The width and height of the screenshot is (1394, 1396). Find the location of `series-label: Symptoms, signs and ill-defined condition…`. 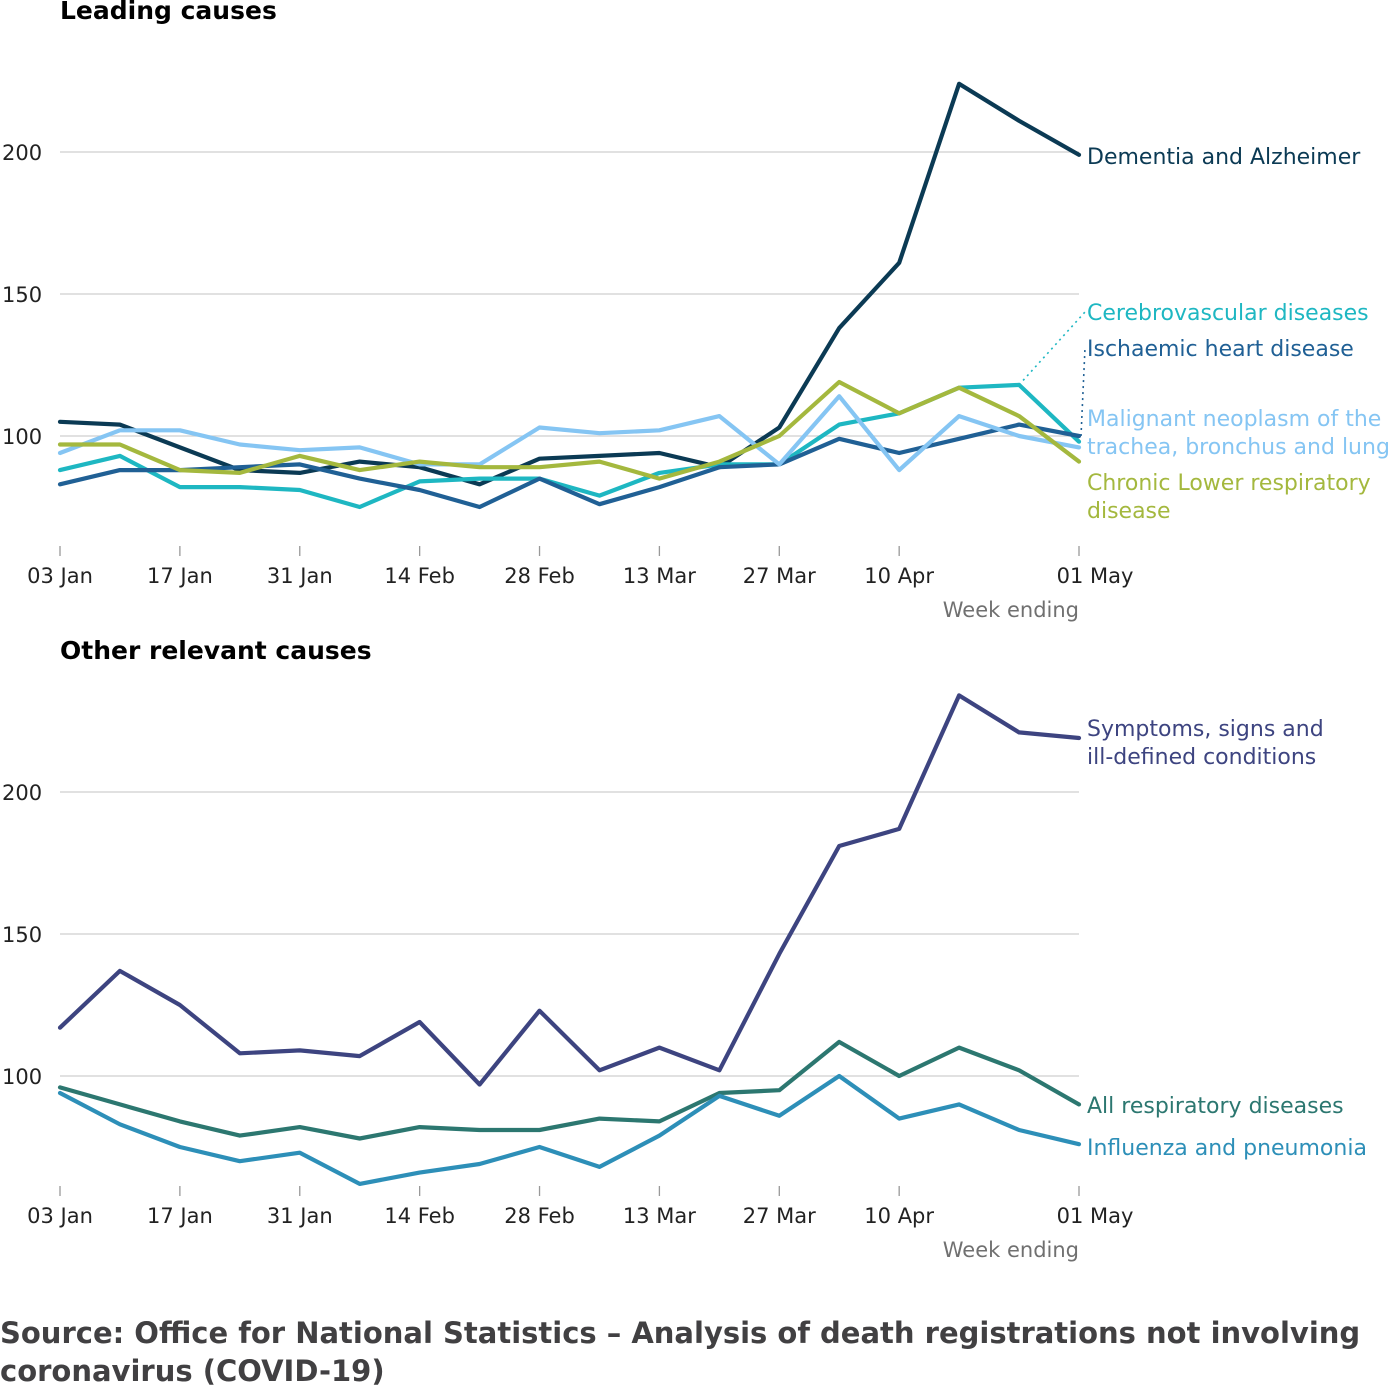

series-label: Symptoms, signs and ill-defined condition… is located at coordinates (1205, 743).